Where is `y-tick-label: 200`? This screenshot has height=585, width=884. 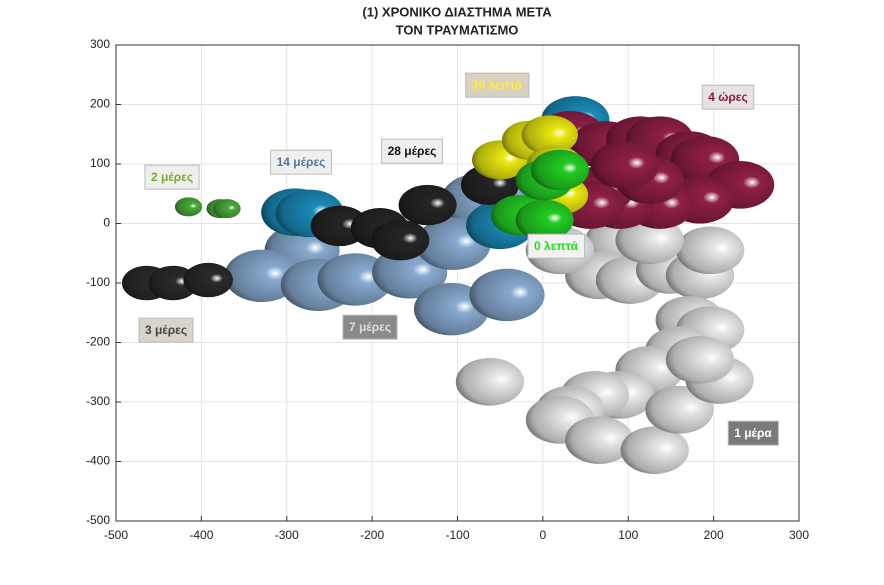
y-tick-label: 200 is located at coordinates (100, 104).